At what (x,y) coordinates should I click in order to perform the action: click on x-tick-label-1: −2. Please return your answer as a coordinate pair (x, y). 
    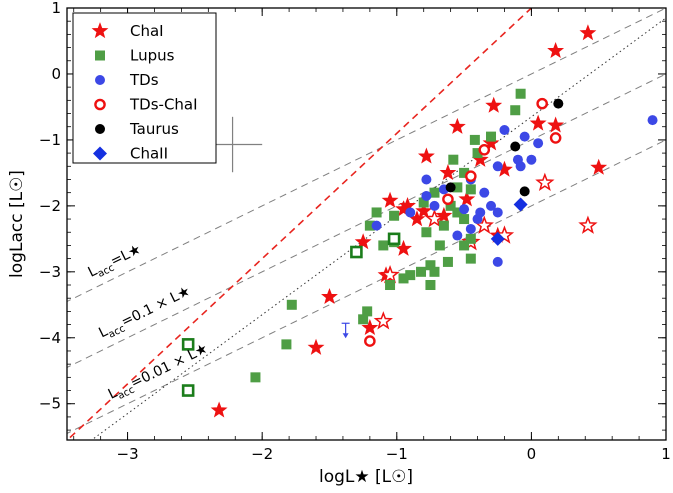
    Looking at the image, I should click on (262, 454).